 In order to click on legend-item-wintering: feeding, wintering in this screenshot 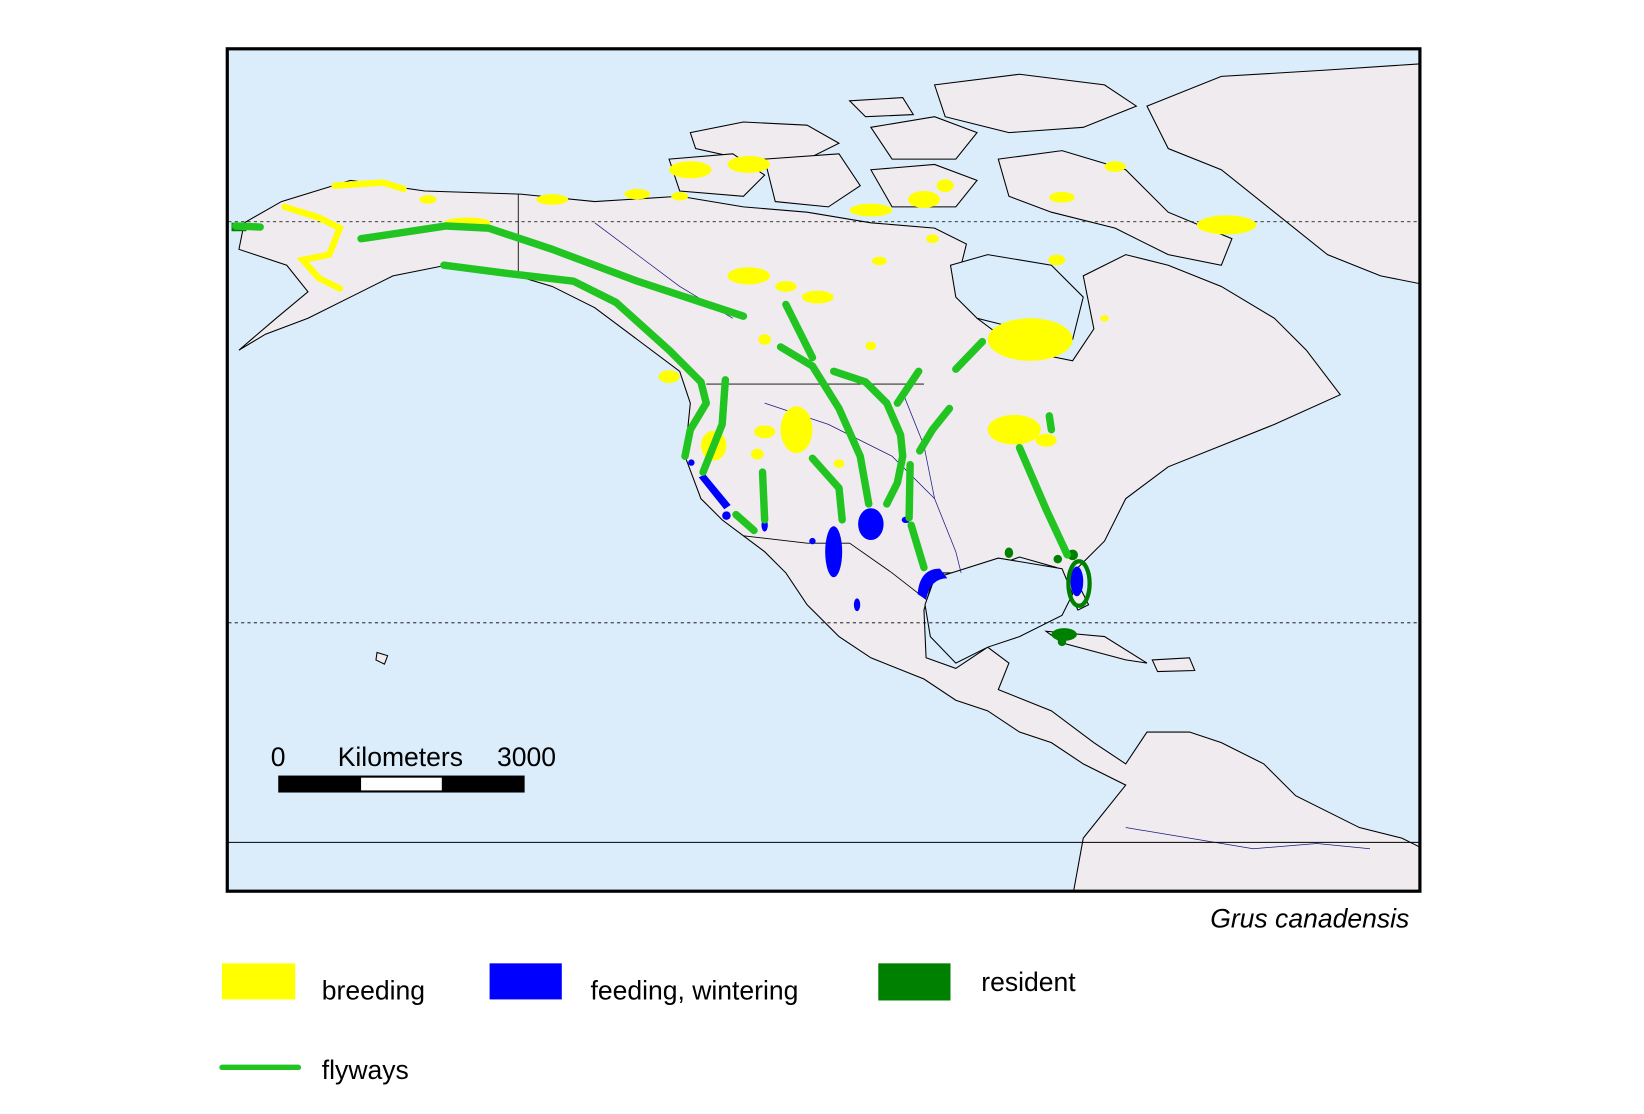, I will do `click(643, 984)`.